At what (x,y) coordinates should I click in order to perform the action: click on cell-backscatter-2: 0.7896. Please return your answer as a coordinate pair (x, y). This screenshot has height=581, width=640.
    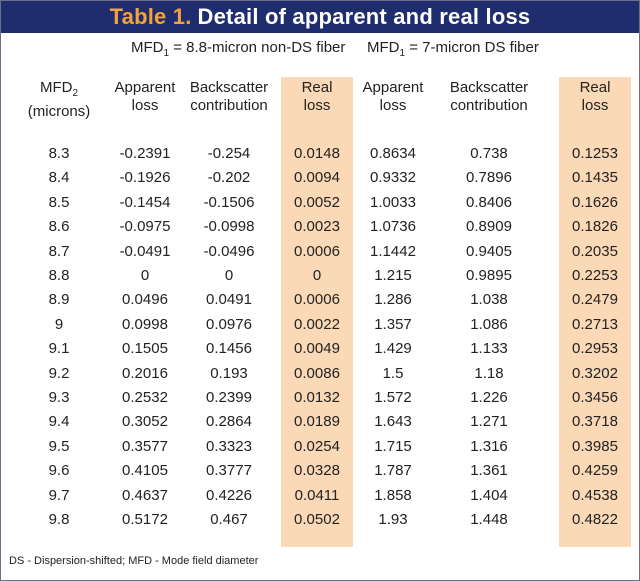
    Looking at the image, I should click on (489, 178).